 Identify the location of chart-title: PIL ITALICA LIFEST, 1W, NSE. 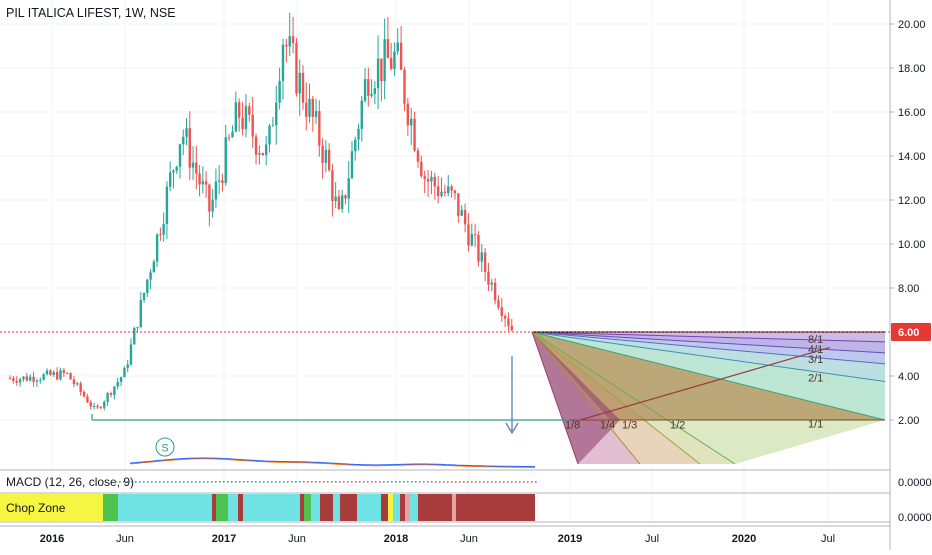
(91, 13).